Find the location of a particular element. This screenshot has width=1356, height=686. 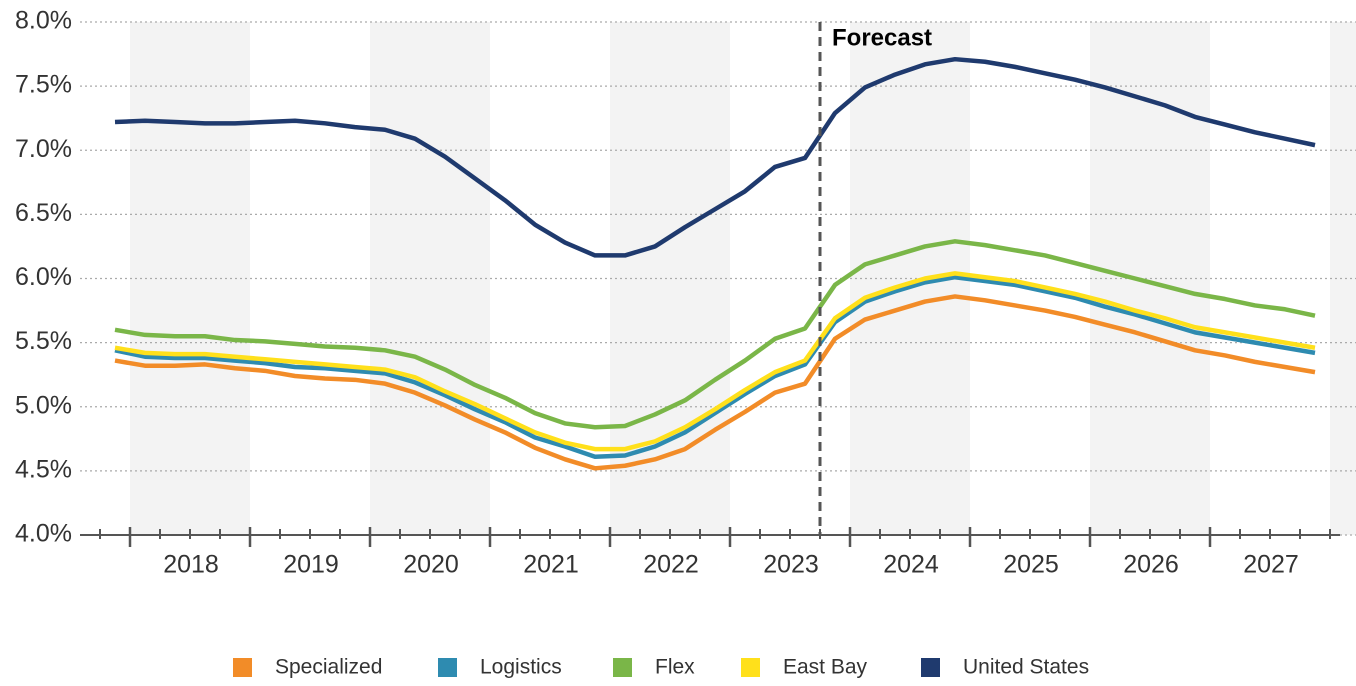

y-tick-label: 6.5% is located at coordinates (43, 213).